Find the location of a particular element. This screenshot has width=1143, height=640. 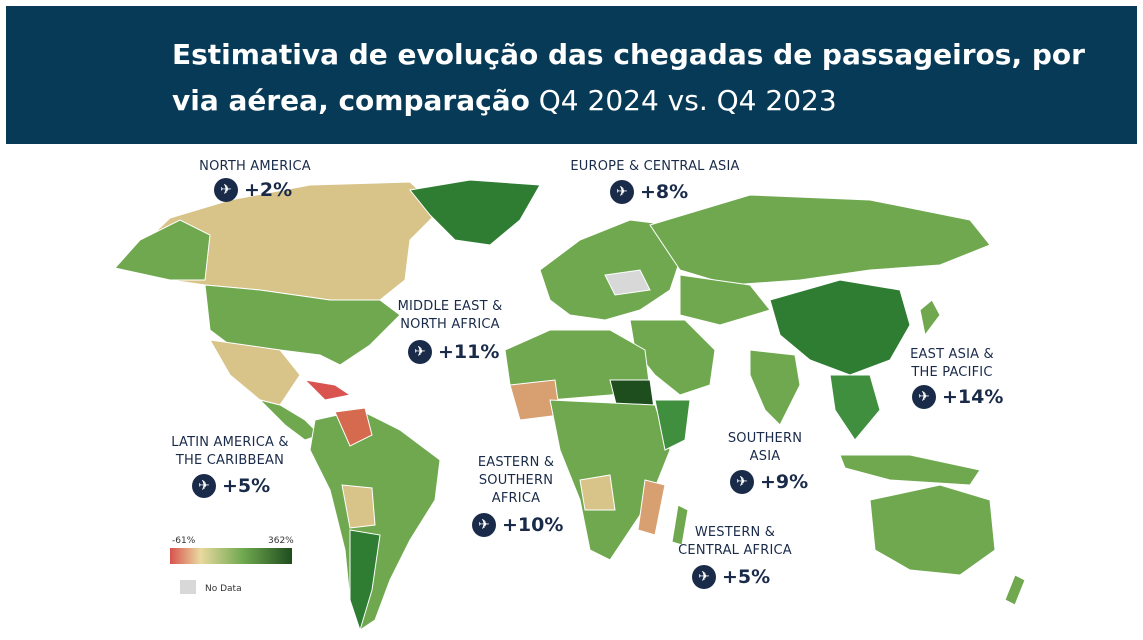

region-percent: +14% is located at coordinates (973, 397).